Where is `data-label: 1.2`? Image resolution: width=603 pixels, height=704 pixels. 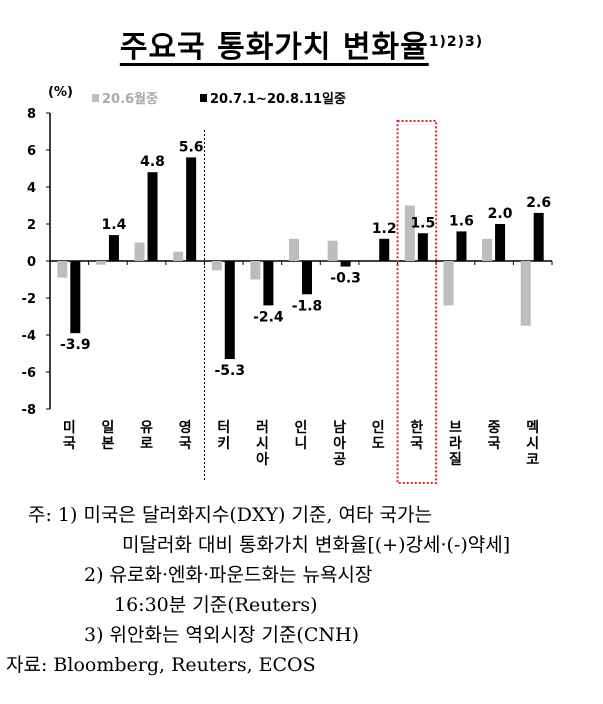 data-label: 1.2 is located at coordinates (384, 229).